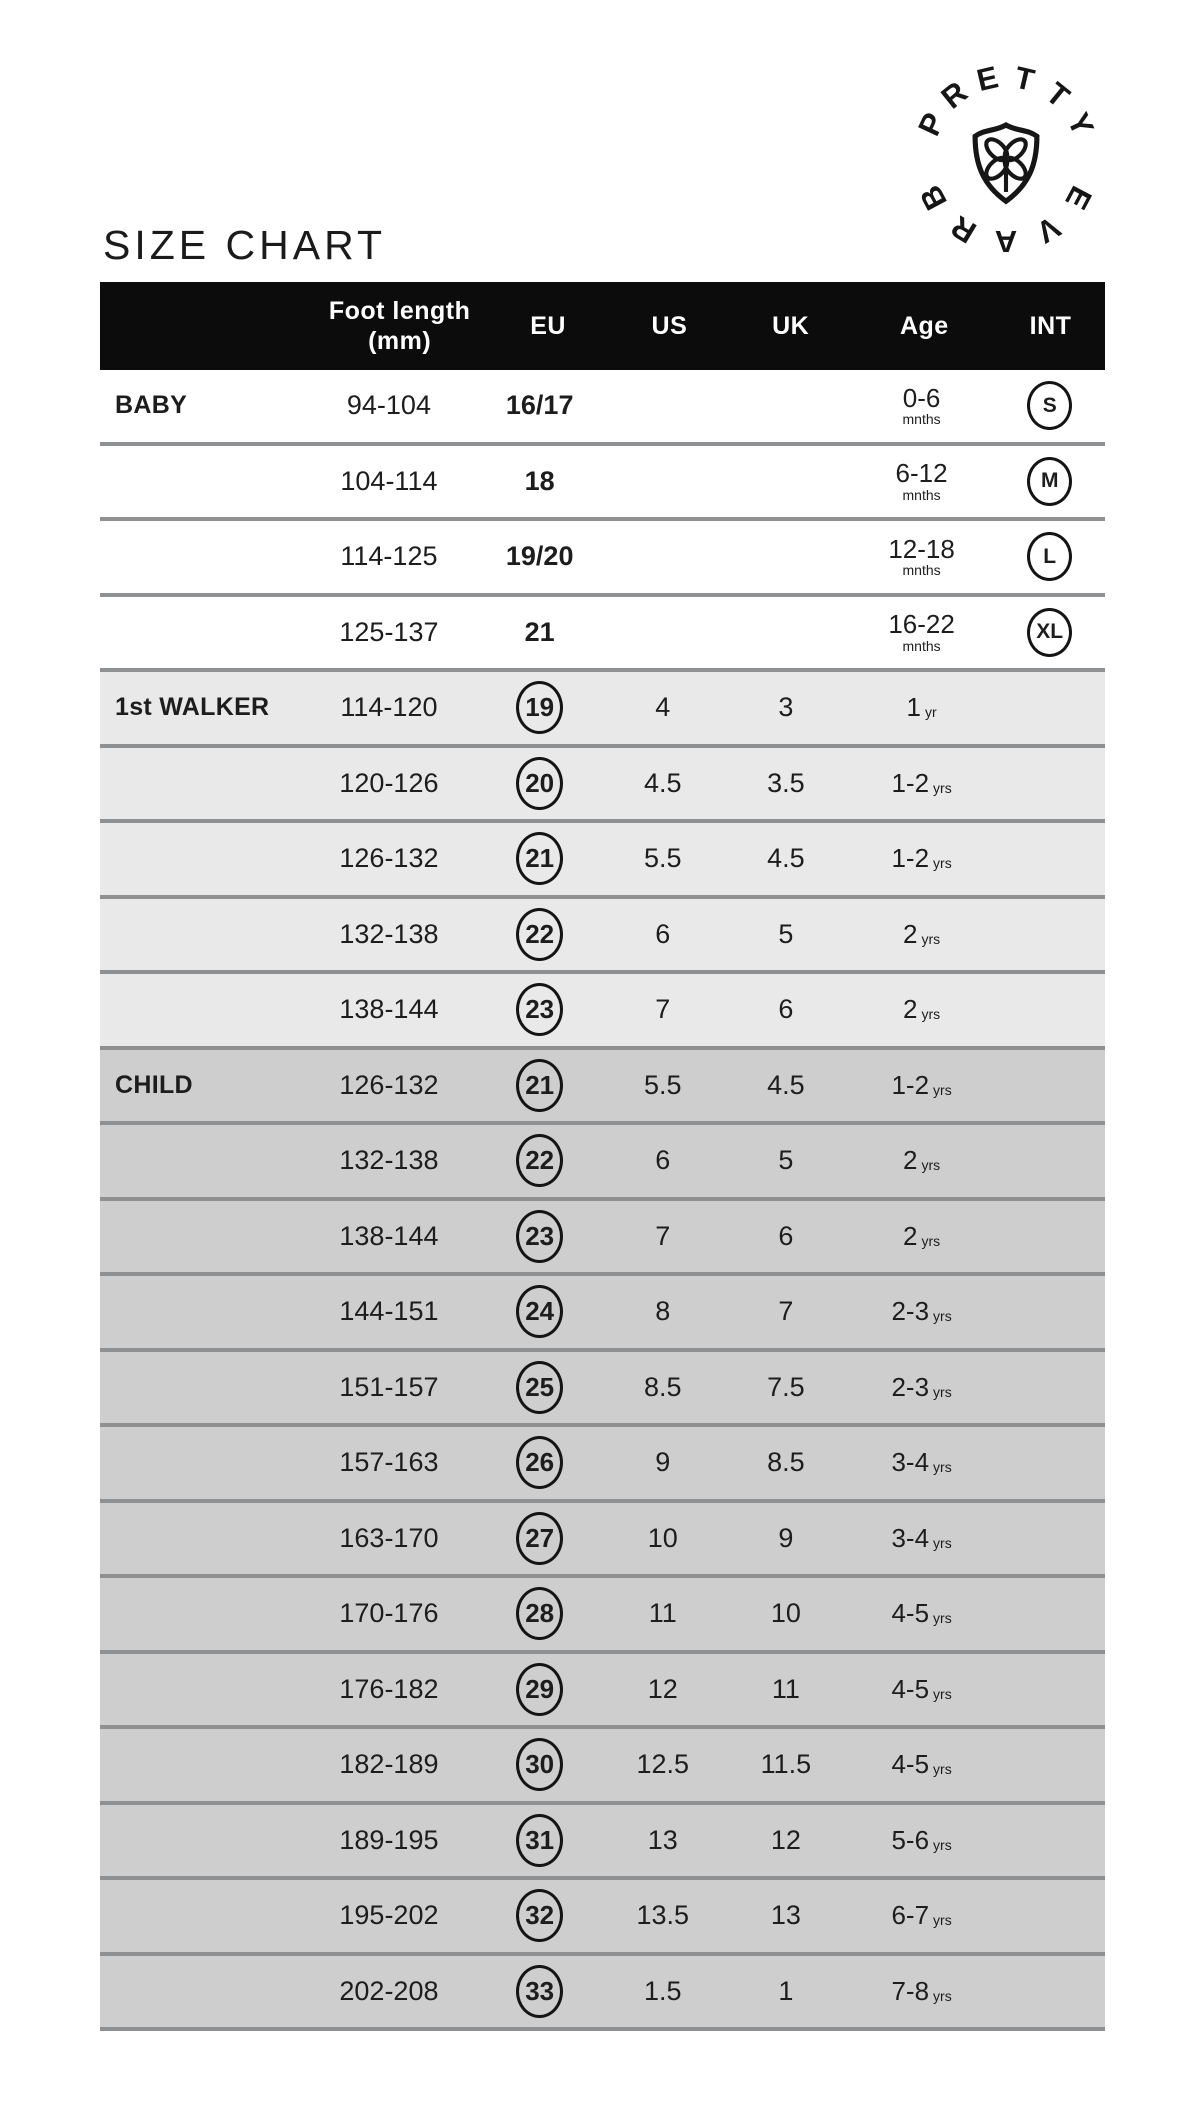 This screenshot has width=1200, height=2103. Describe the element at coordinates (662, 1688) in the screenshot. I see `us-size: 12` at that location.